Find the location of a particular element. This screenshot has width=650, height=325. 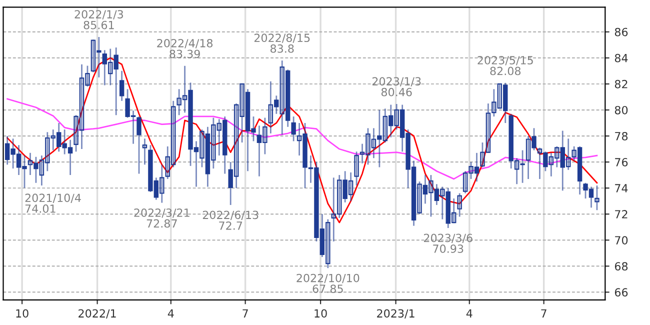

annotation: 2023/1/3 80.46 is located at coordinates (396, 86).